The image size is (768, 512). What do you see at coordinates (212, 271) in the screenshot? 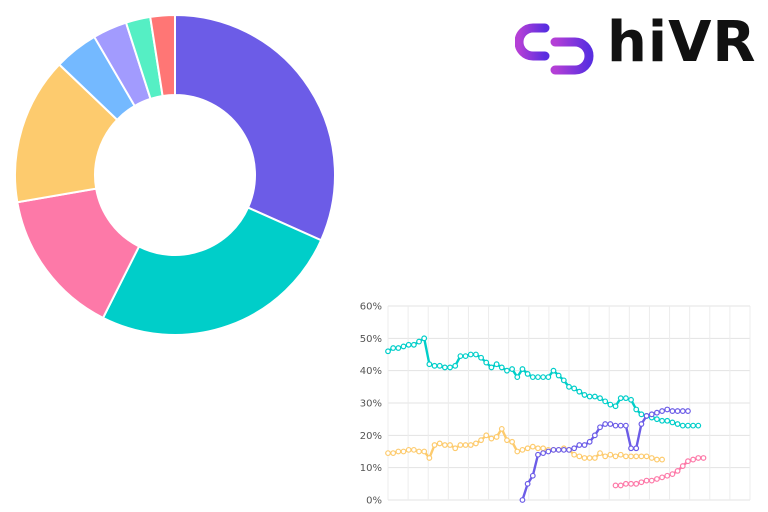
I see `donut-slice` at bounding box center [212, 271].